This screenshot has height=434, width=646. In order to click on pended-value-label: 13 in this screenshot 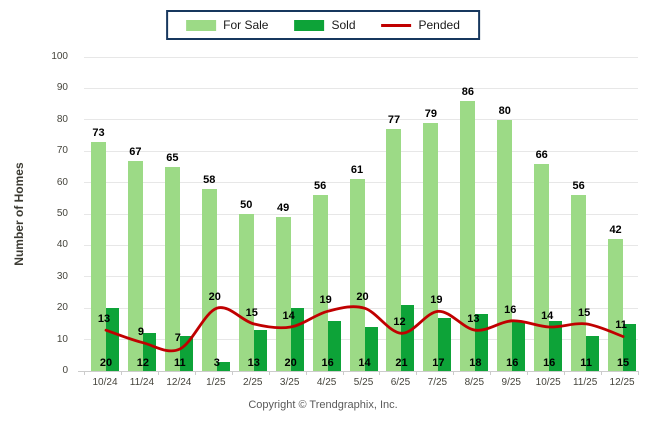, I will do `click(473, 319)`.